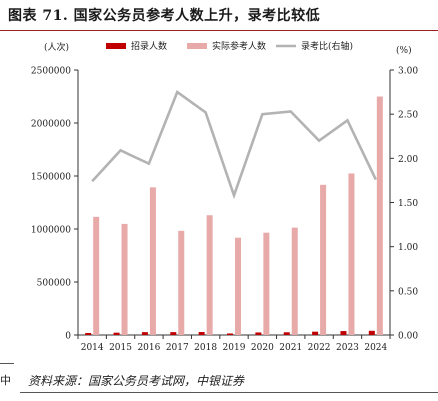 The image size is (438, 401). I want to click on source-note: 资料来源：国家公务员考试网，中银证券, so click(136, 381).